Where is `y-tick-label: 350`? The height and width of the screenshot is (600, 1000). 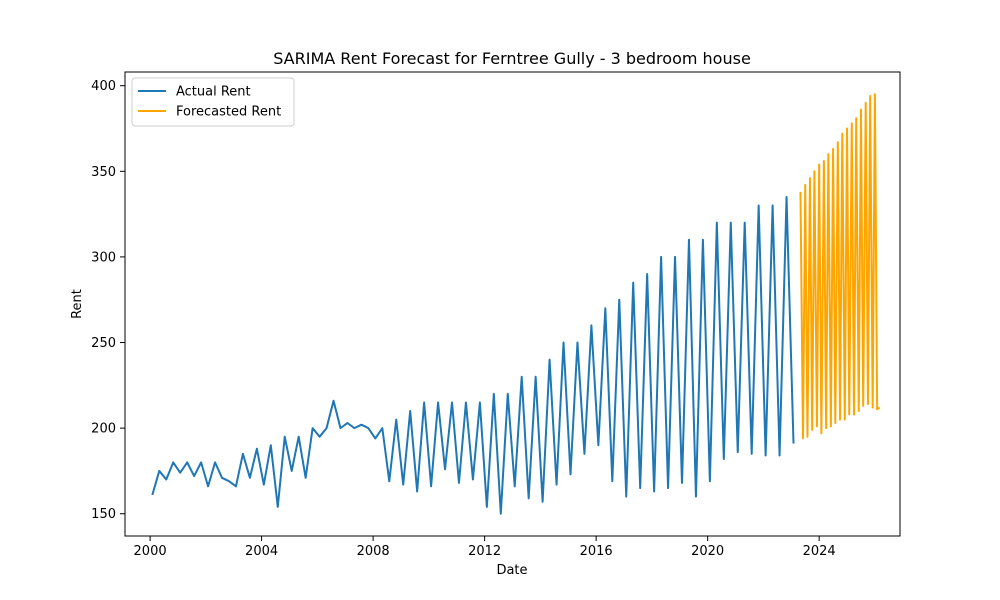
y-tick-label: 350 is located at coordinates (103, 172).